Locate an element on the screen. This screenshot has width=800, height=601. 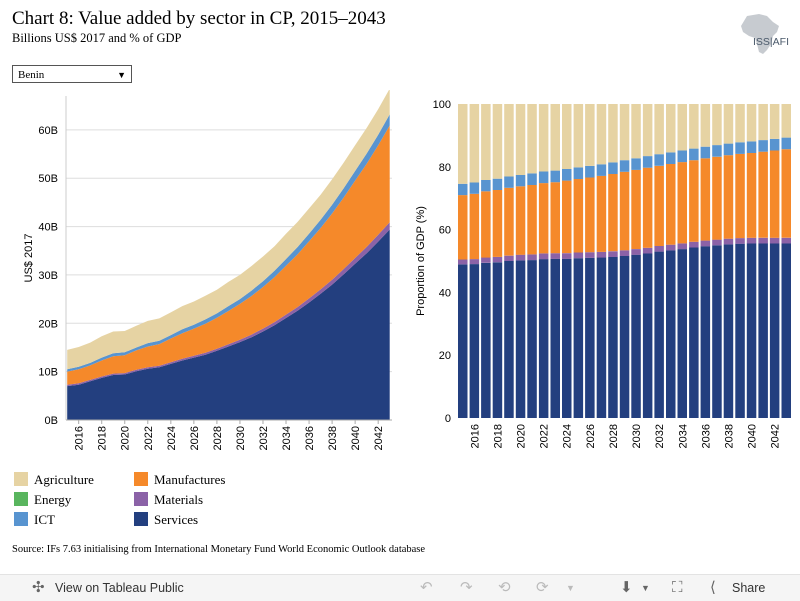
bar-manufactures-2016 is located at coordinates (474, 226).